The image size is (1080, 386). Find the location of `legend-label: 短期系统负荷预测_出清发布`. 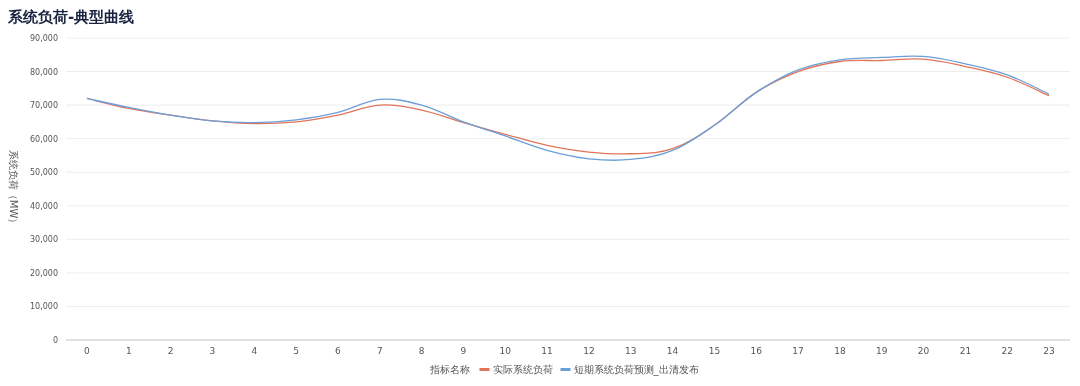

legend-label: 短期系统负荷预测_出清发布 is located at coordinates (636, 370).